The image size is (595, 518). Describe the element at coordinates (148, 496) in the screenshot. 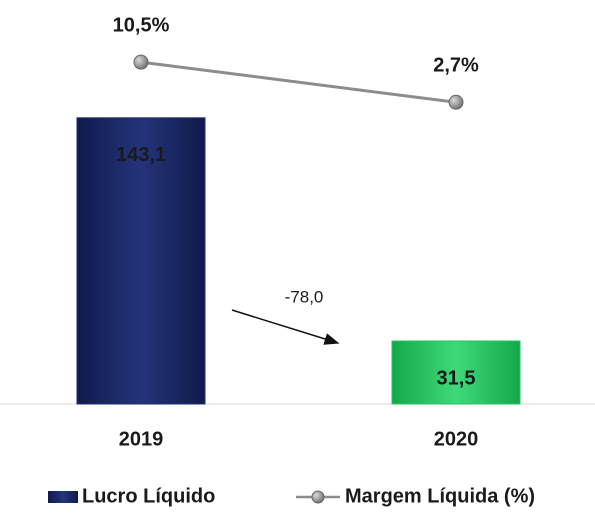

I see `legend-label: Lucro Líquido` at that location.